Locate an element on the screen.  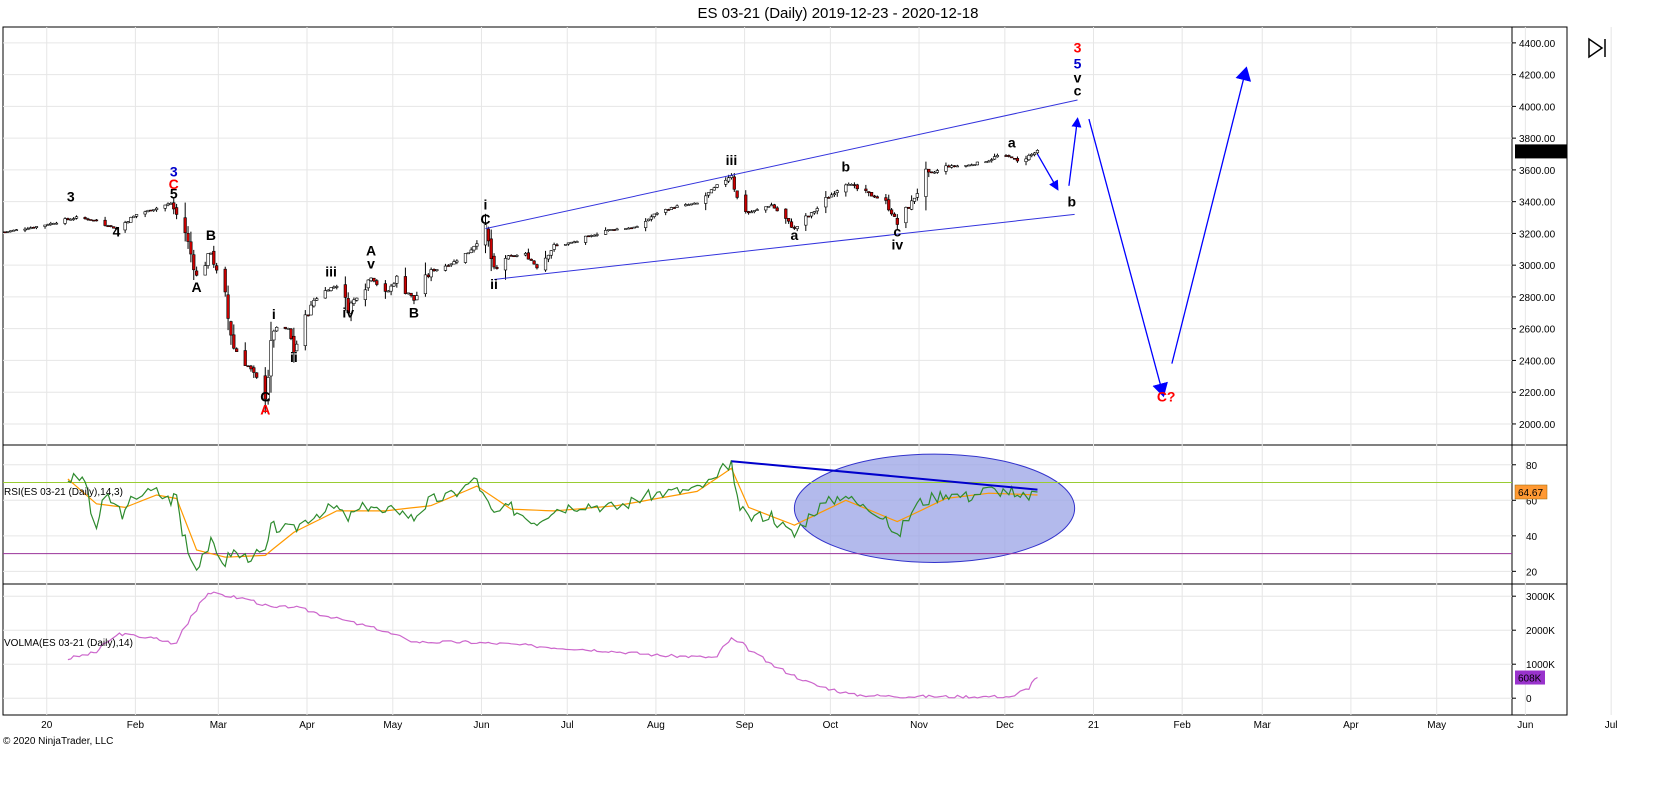
rsi-value-tag is located at coordinates (1531, 492).